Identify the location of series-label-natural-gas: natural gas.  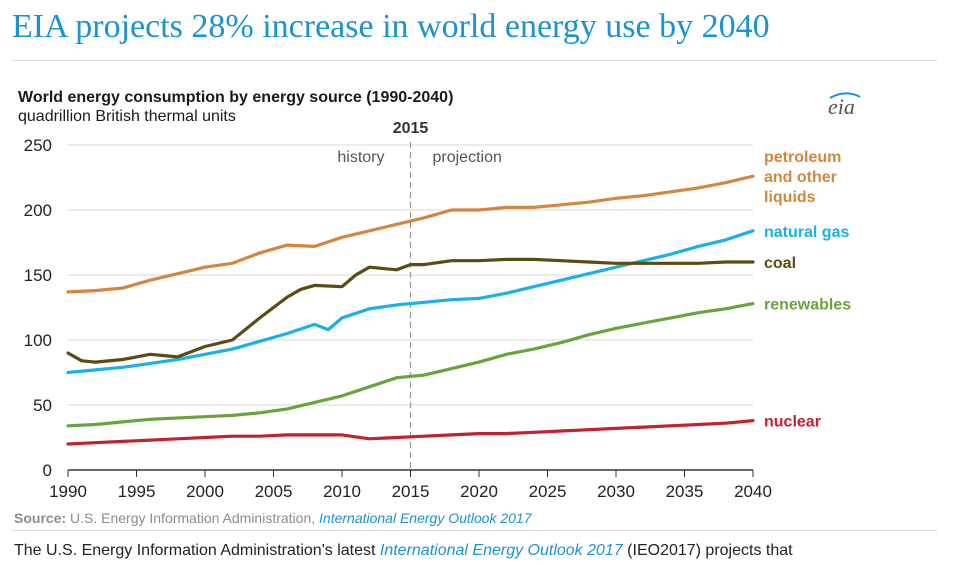
(806, 232).